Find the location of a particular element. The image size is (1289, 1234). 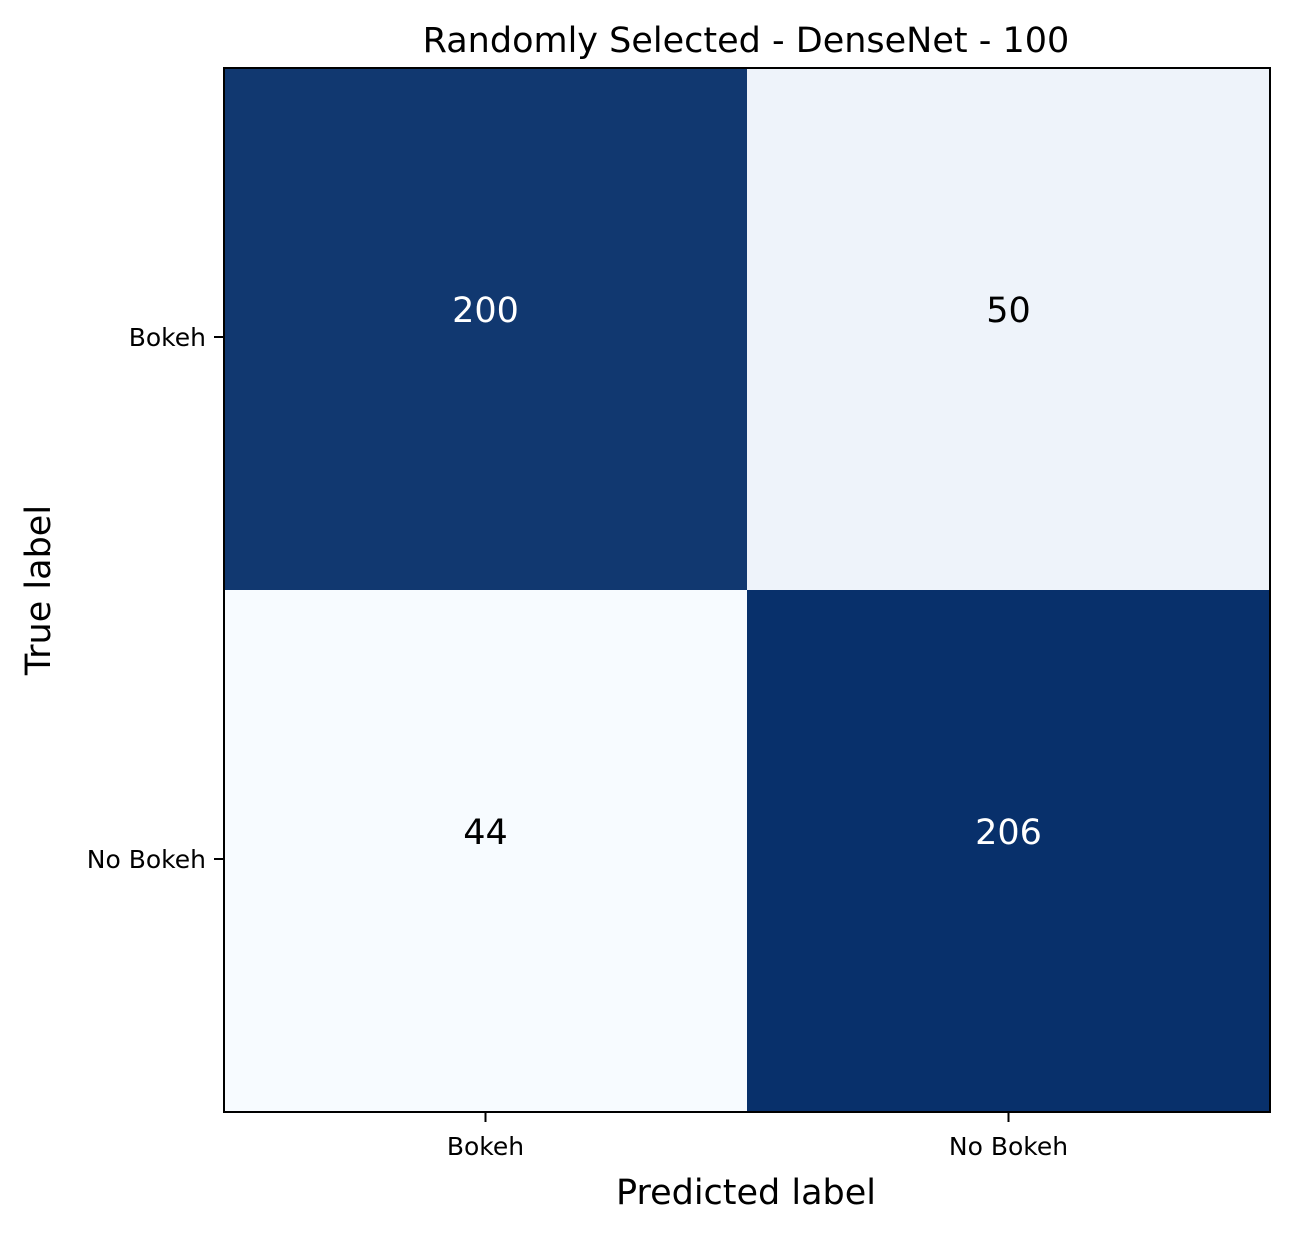

cell-value-label: 206 is located at coordinates (1008, 833).